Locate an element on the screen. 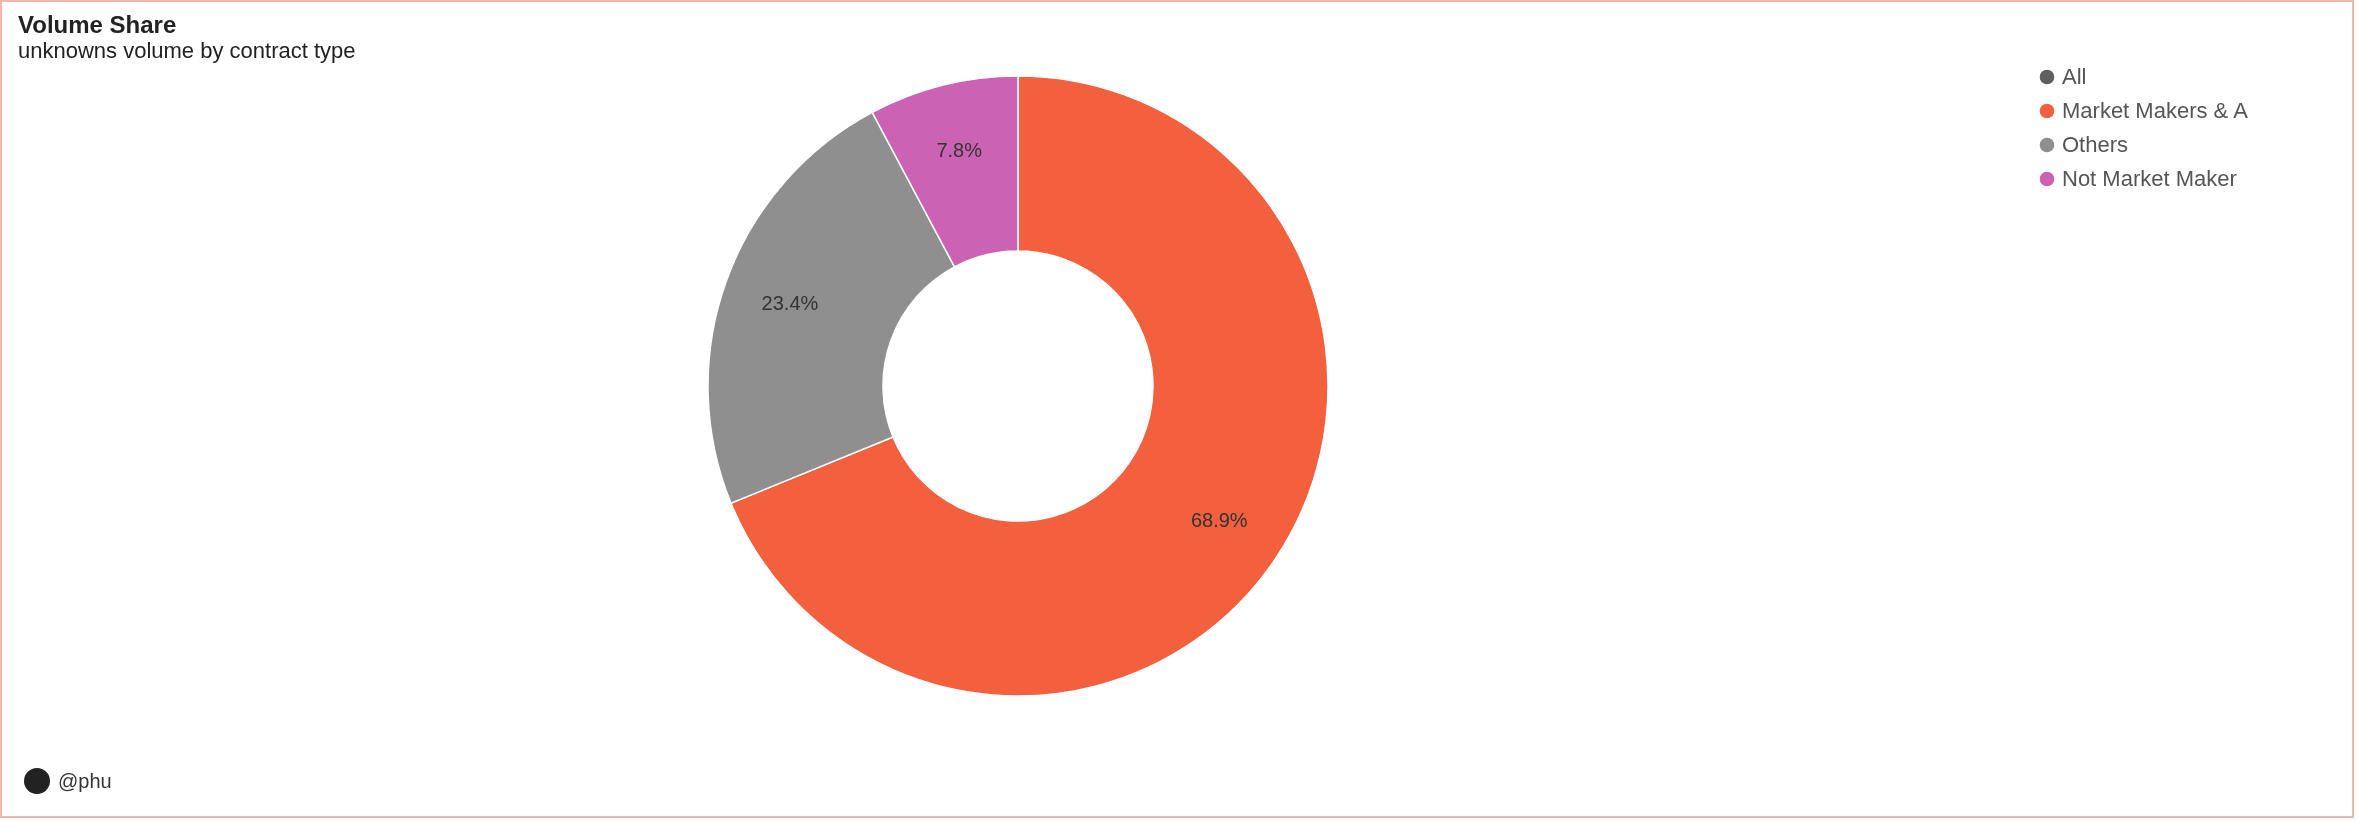 The width and height of the screenshot is (2358, 822). legend-label: Others is located at coordinates (2095, 144).